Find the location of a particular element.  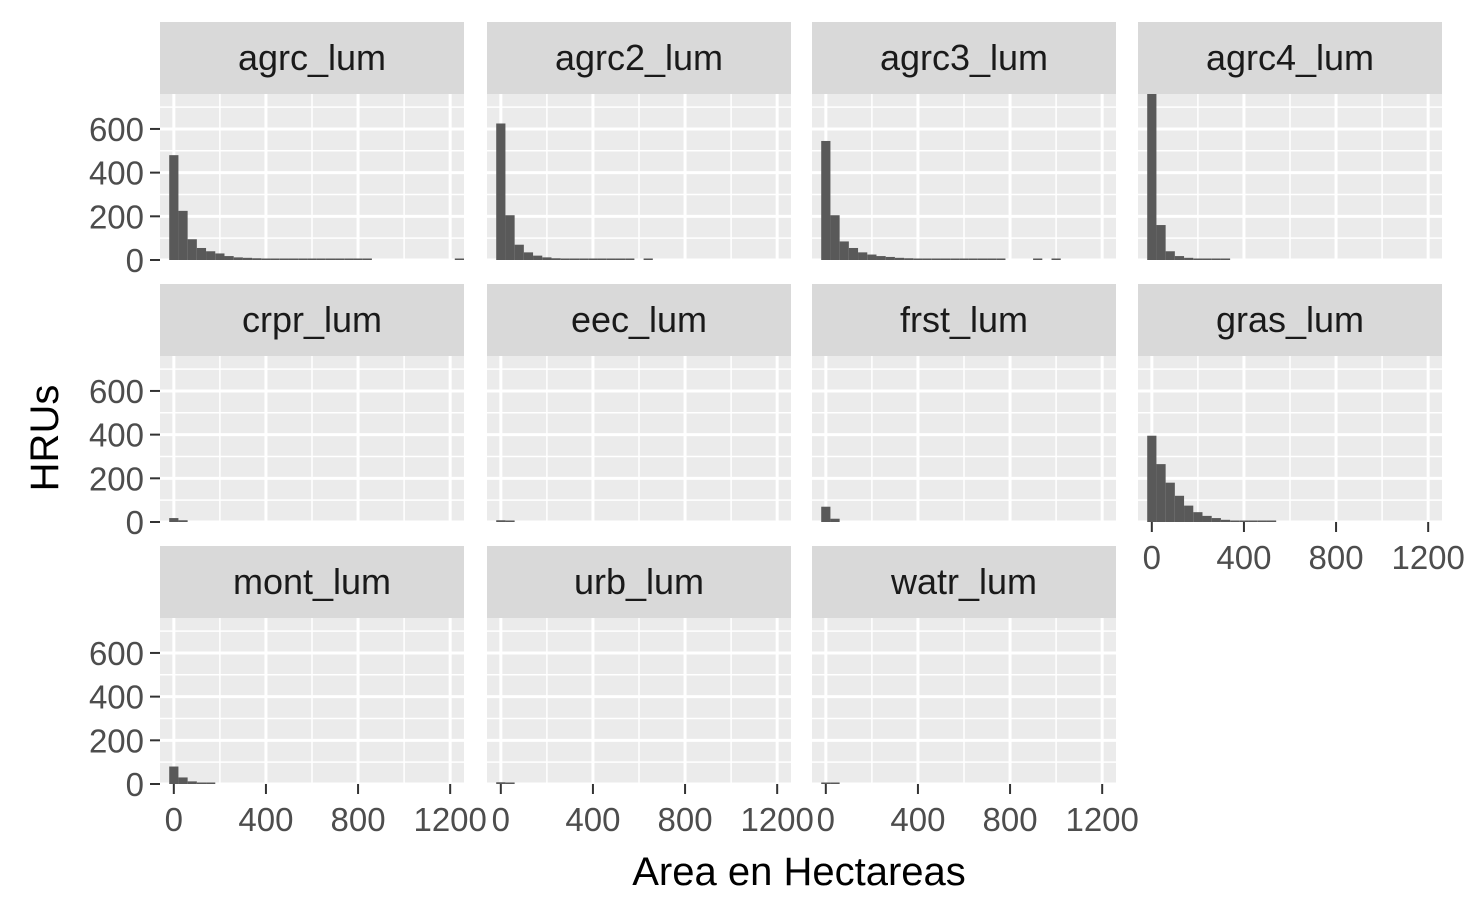

y-tick-label: 200 is located at coordinates (116, 478).